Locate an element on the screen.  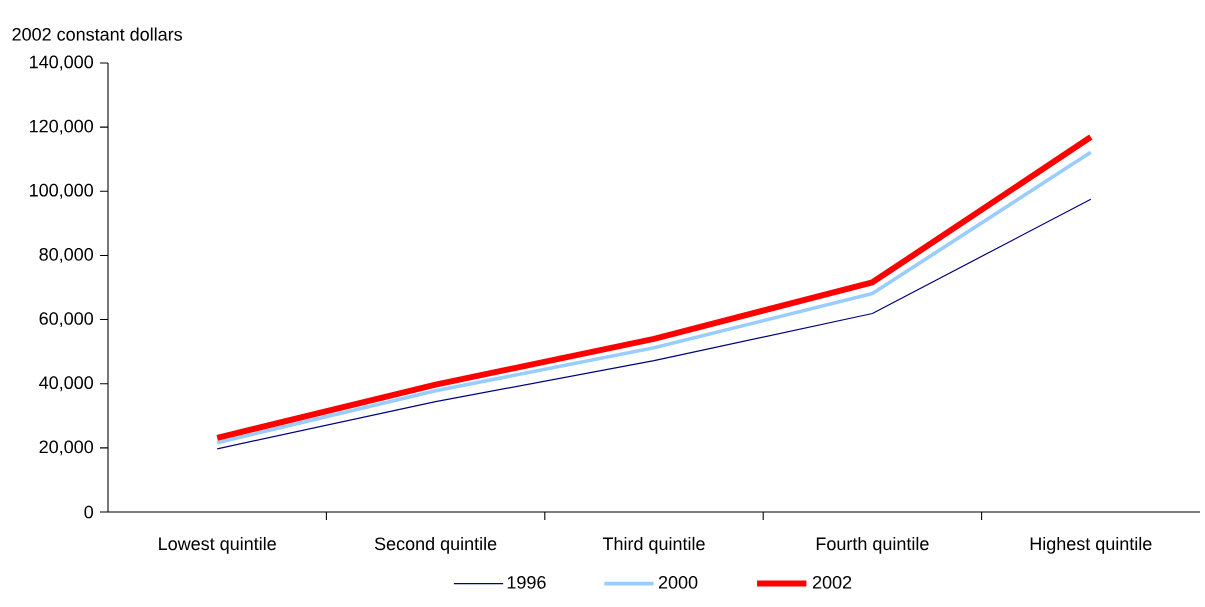
y-tick-label: 140,000 is located at coordinates (62, 63).